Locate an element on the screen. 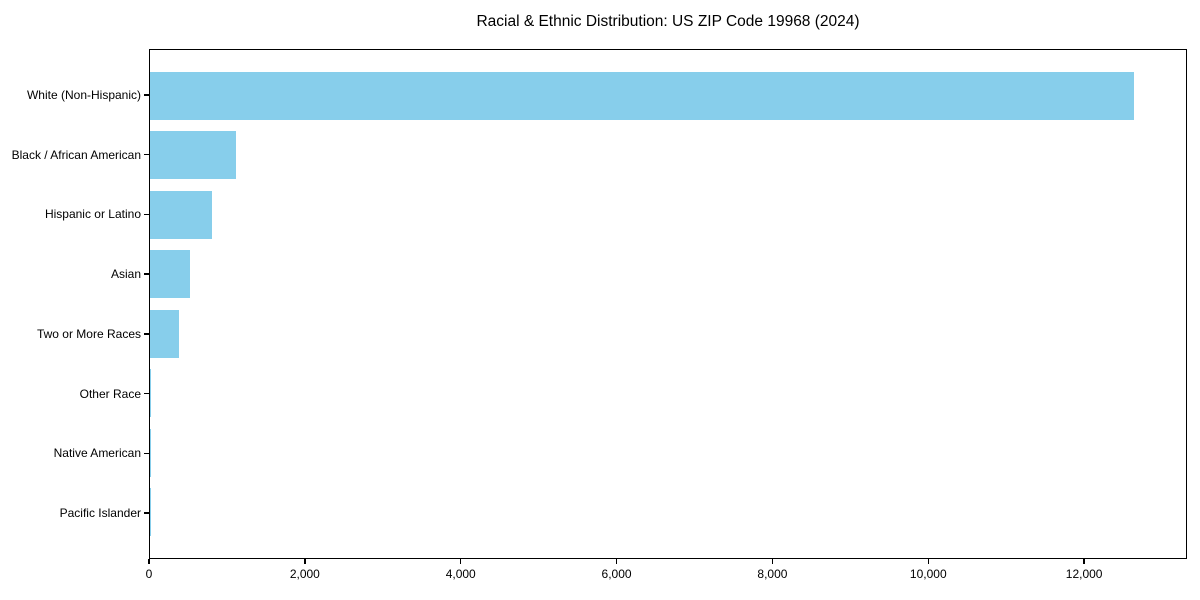  x-tick-label: 6,000 is located at coordinates (616, 574).